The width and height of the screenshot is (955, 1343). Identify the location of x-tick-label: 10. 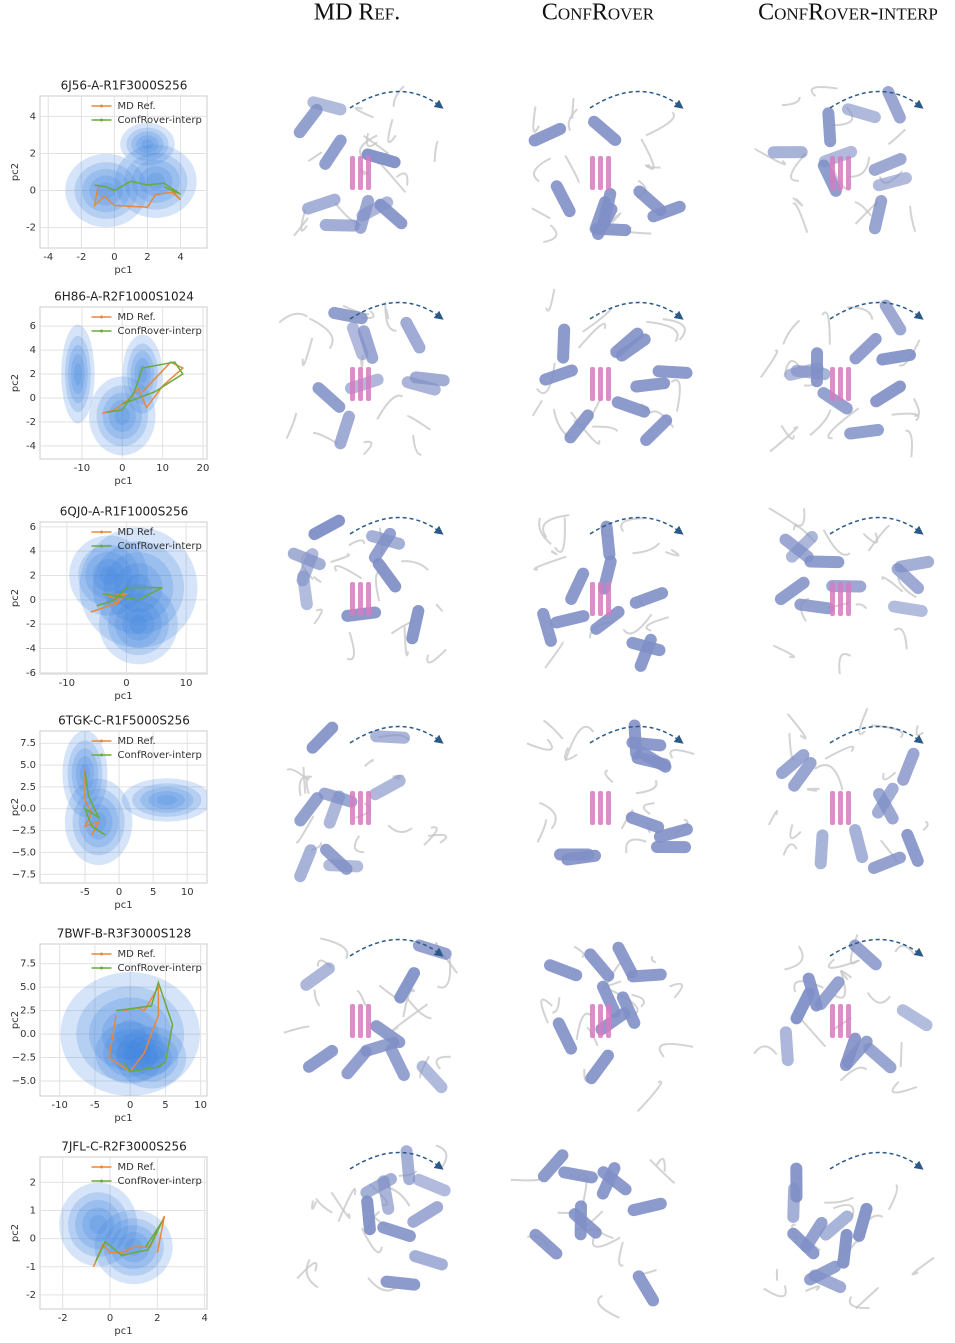
(162, 468).